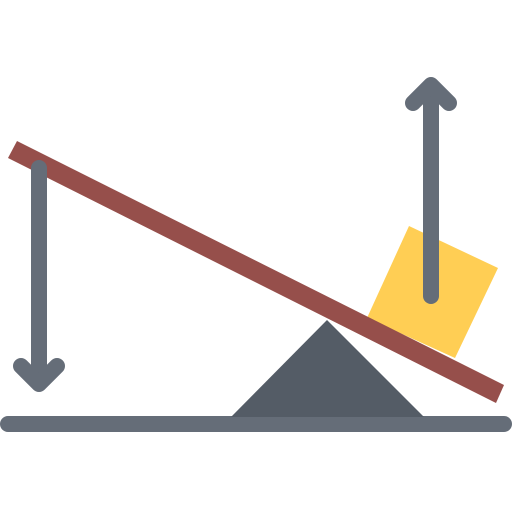  I want to click on fulcrum-icon, so click(327, 368).